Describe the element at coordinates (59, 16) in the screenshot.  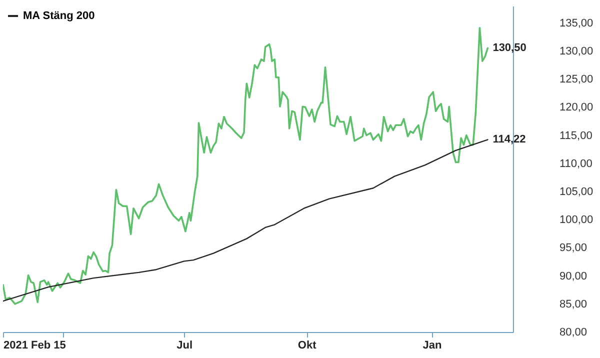
I see `legend-label: MA Stäng 200` at that location.